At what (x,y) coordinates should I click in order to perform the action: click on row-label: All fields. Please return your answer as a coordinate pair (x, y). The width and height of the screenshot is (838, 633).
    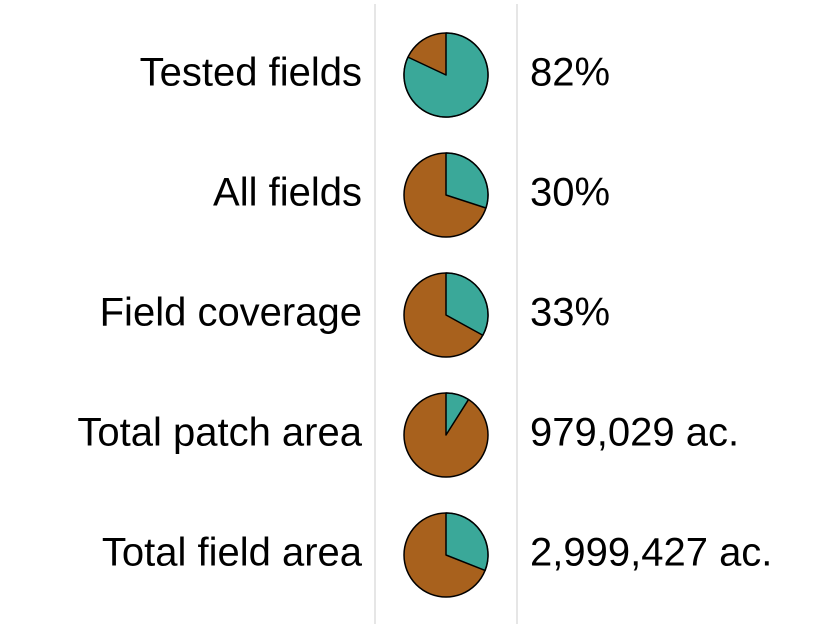
    Looking at the image, I should click on (287, 193).